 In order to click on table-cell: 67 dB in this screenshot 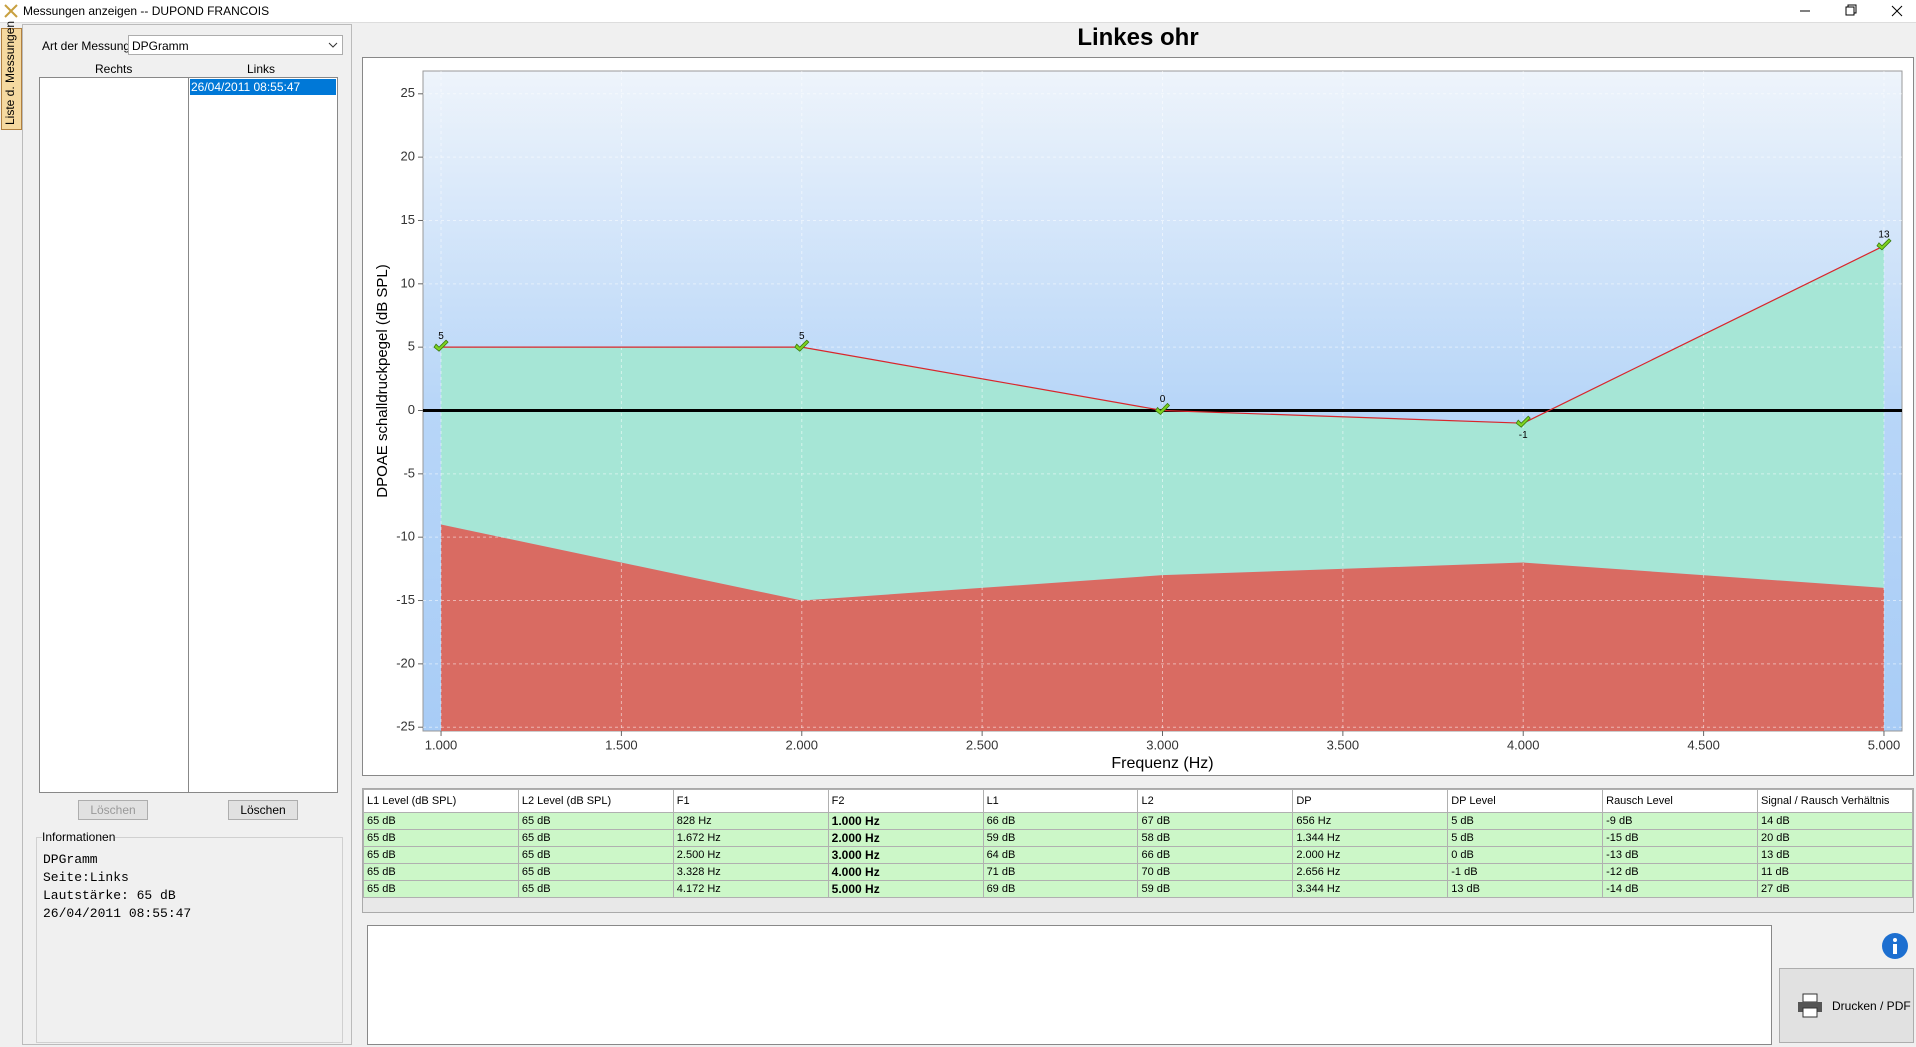, I will do `click(1215, 821)`.